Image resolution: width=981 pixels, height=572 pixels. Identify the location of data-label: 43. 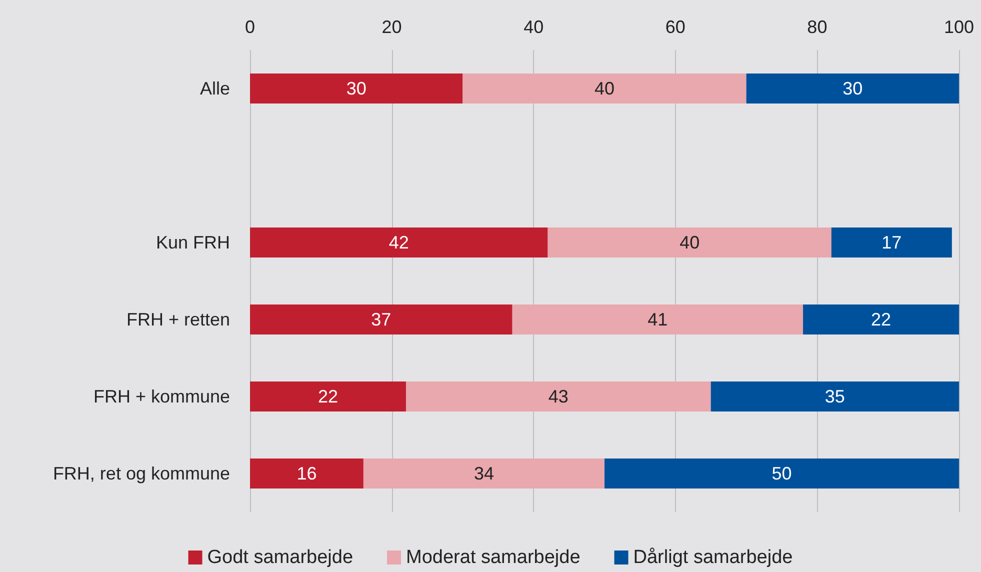
(558, 396).